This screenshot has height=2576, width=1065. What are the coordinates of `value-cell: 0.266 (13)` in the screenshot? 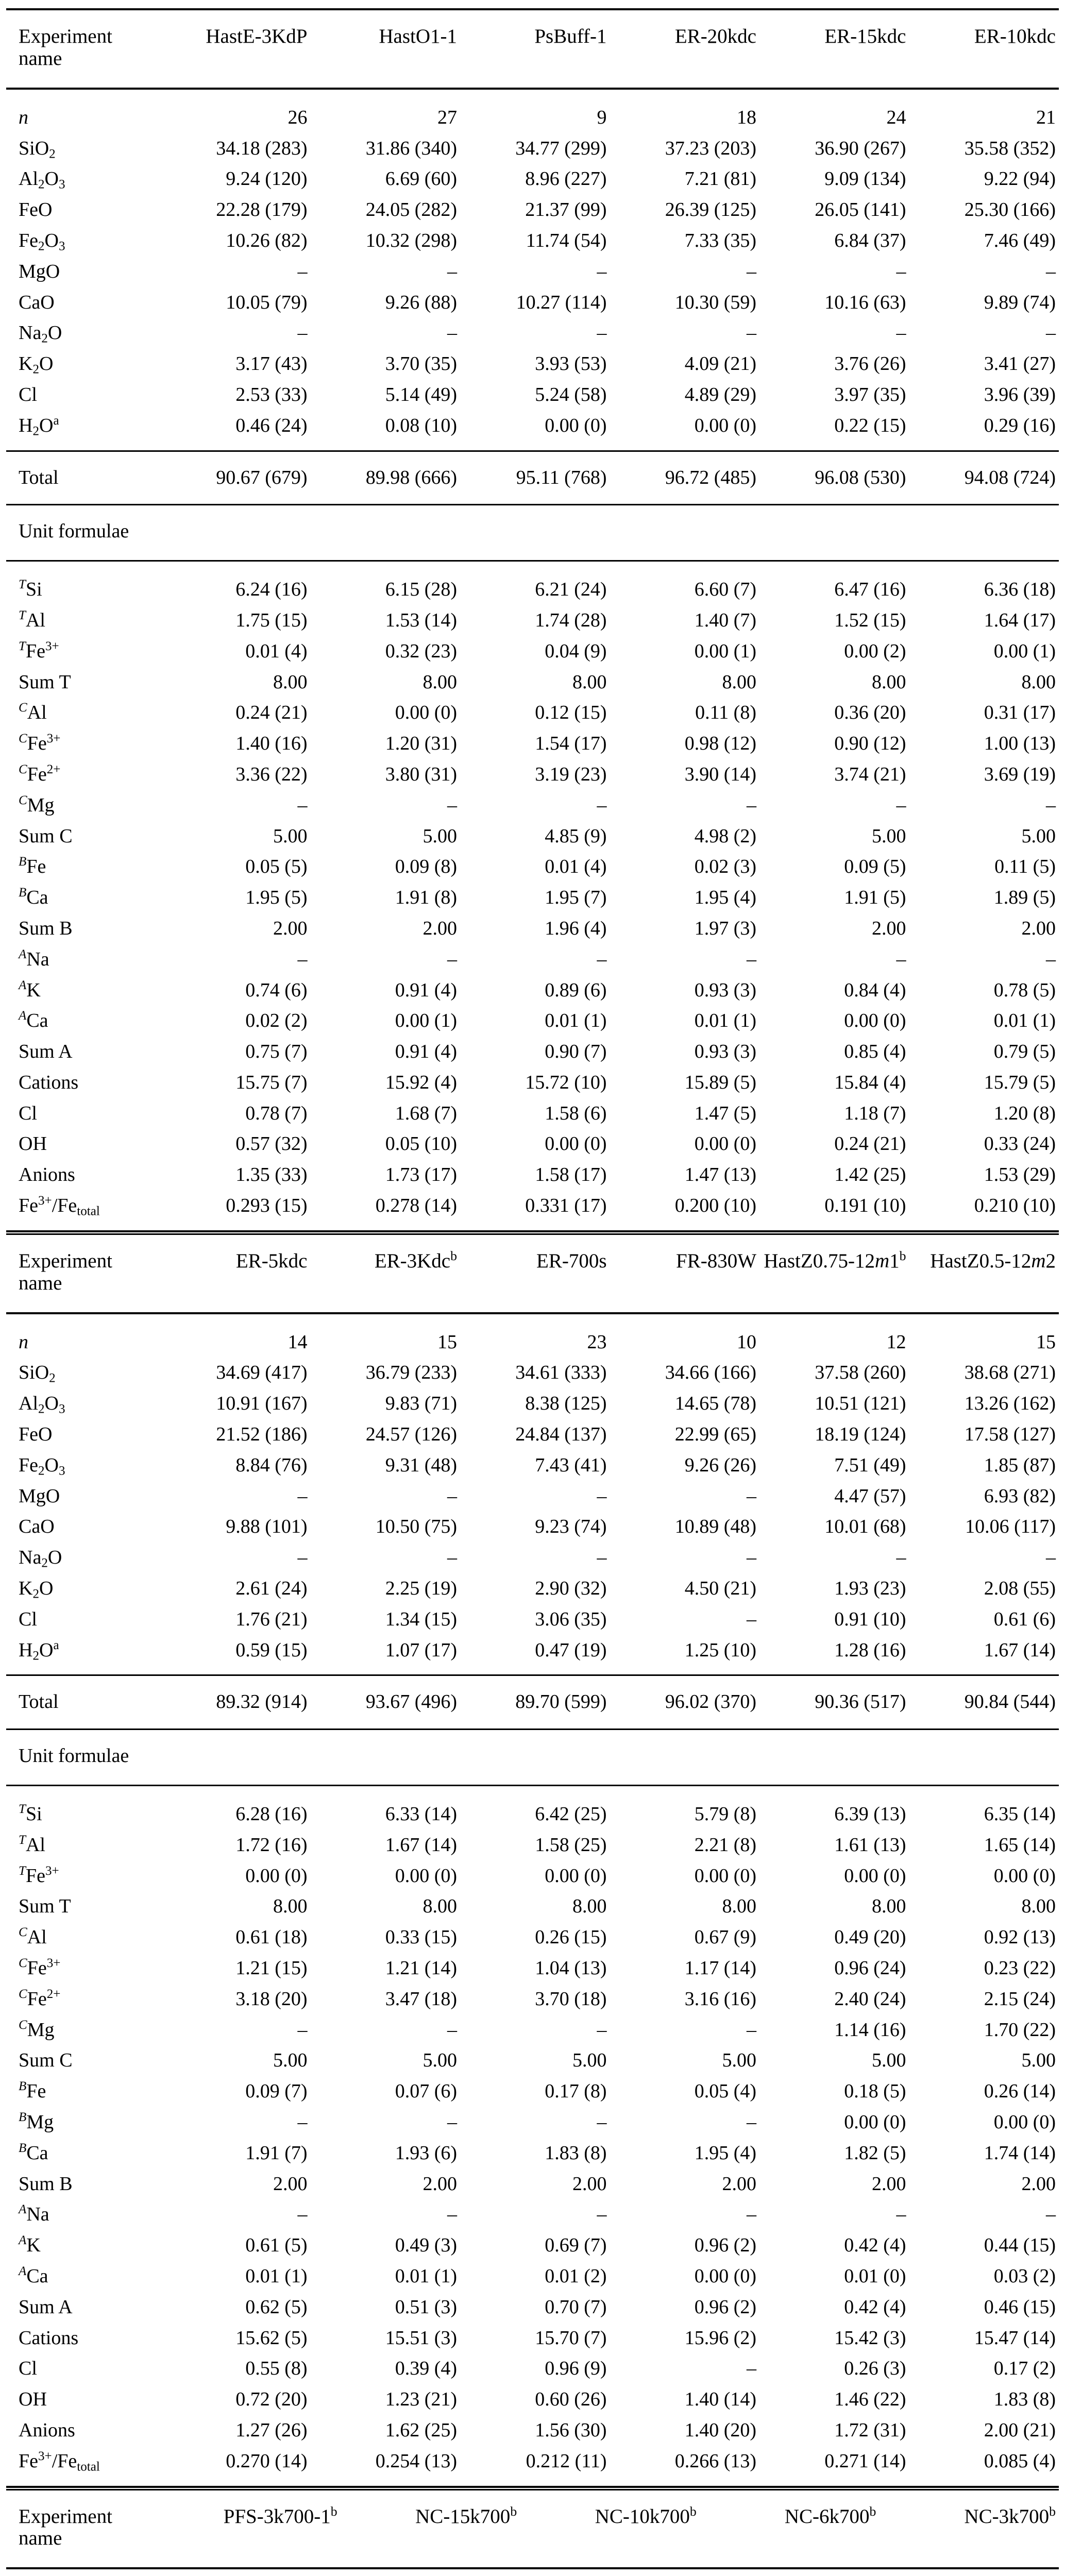 It's located at (715, 2461).